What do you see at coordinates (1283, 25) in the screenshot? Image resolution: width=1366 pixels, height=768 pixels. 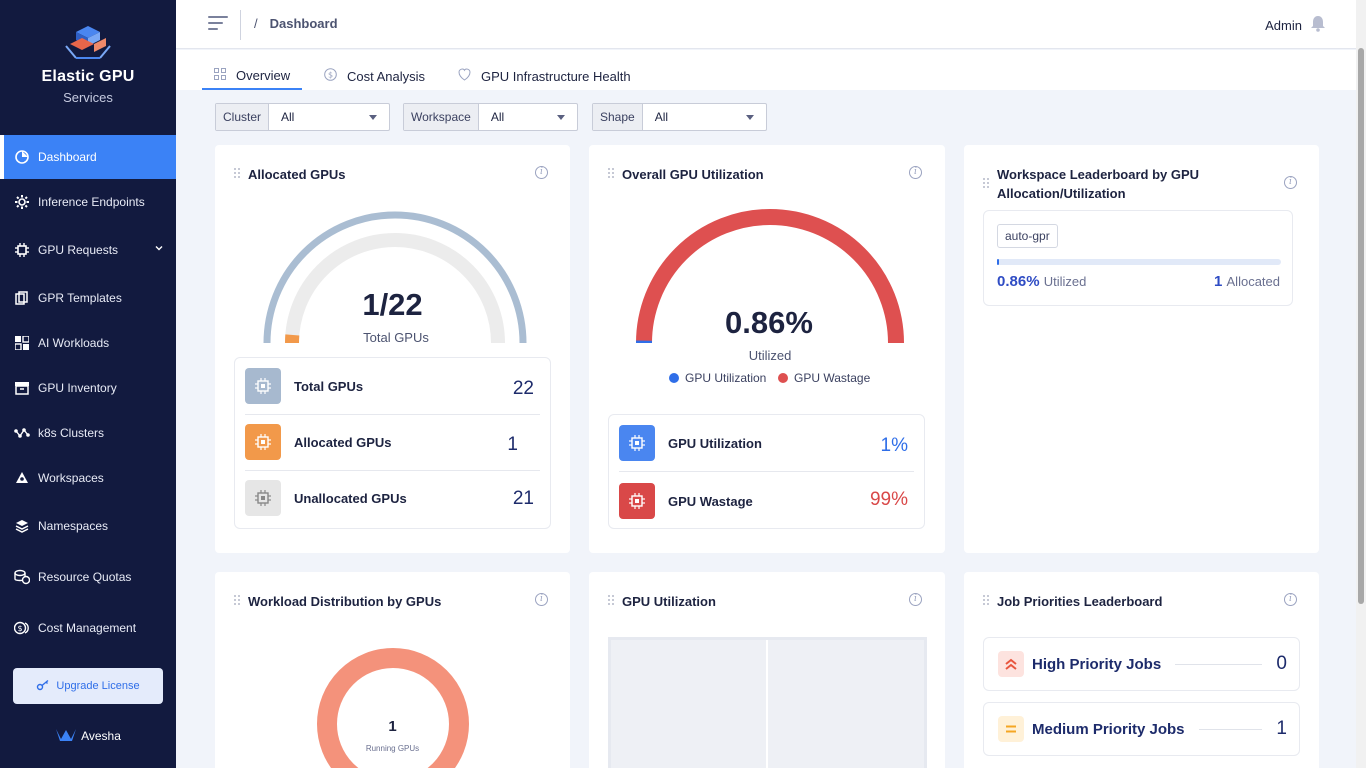 I see `user-name: Admin` at bounding box center [1283, 25].